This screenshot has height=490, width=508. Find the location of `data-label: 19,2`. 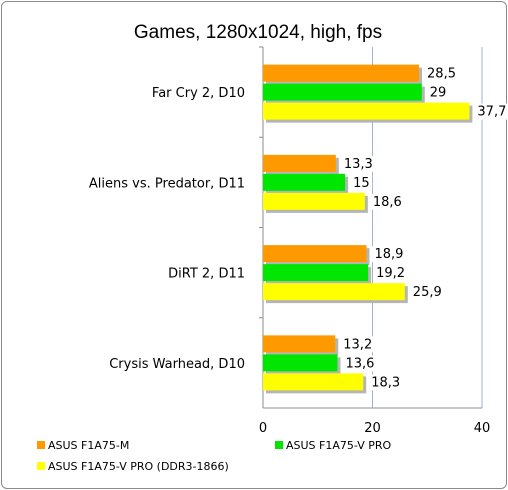

data-label: 19,2 is located at coordinates (390, 273).